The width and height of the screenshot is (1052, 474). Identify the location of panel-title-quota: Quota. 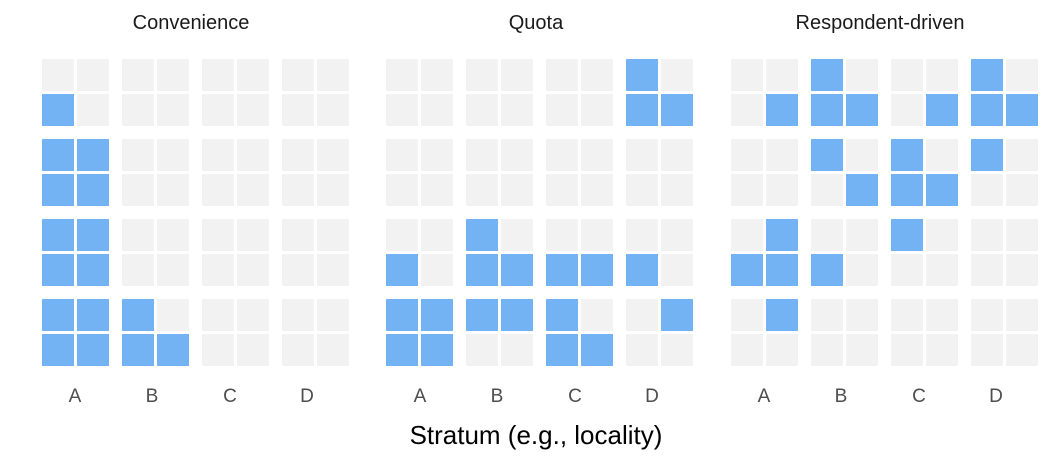
(536, 23).